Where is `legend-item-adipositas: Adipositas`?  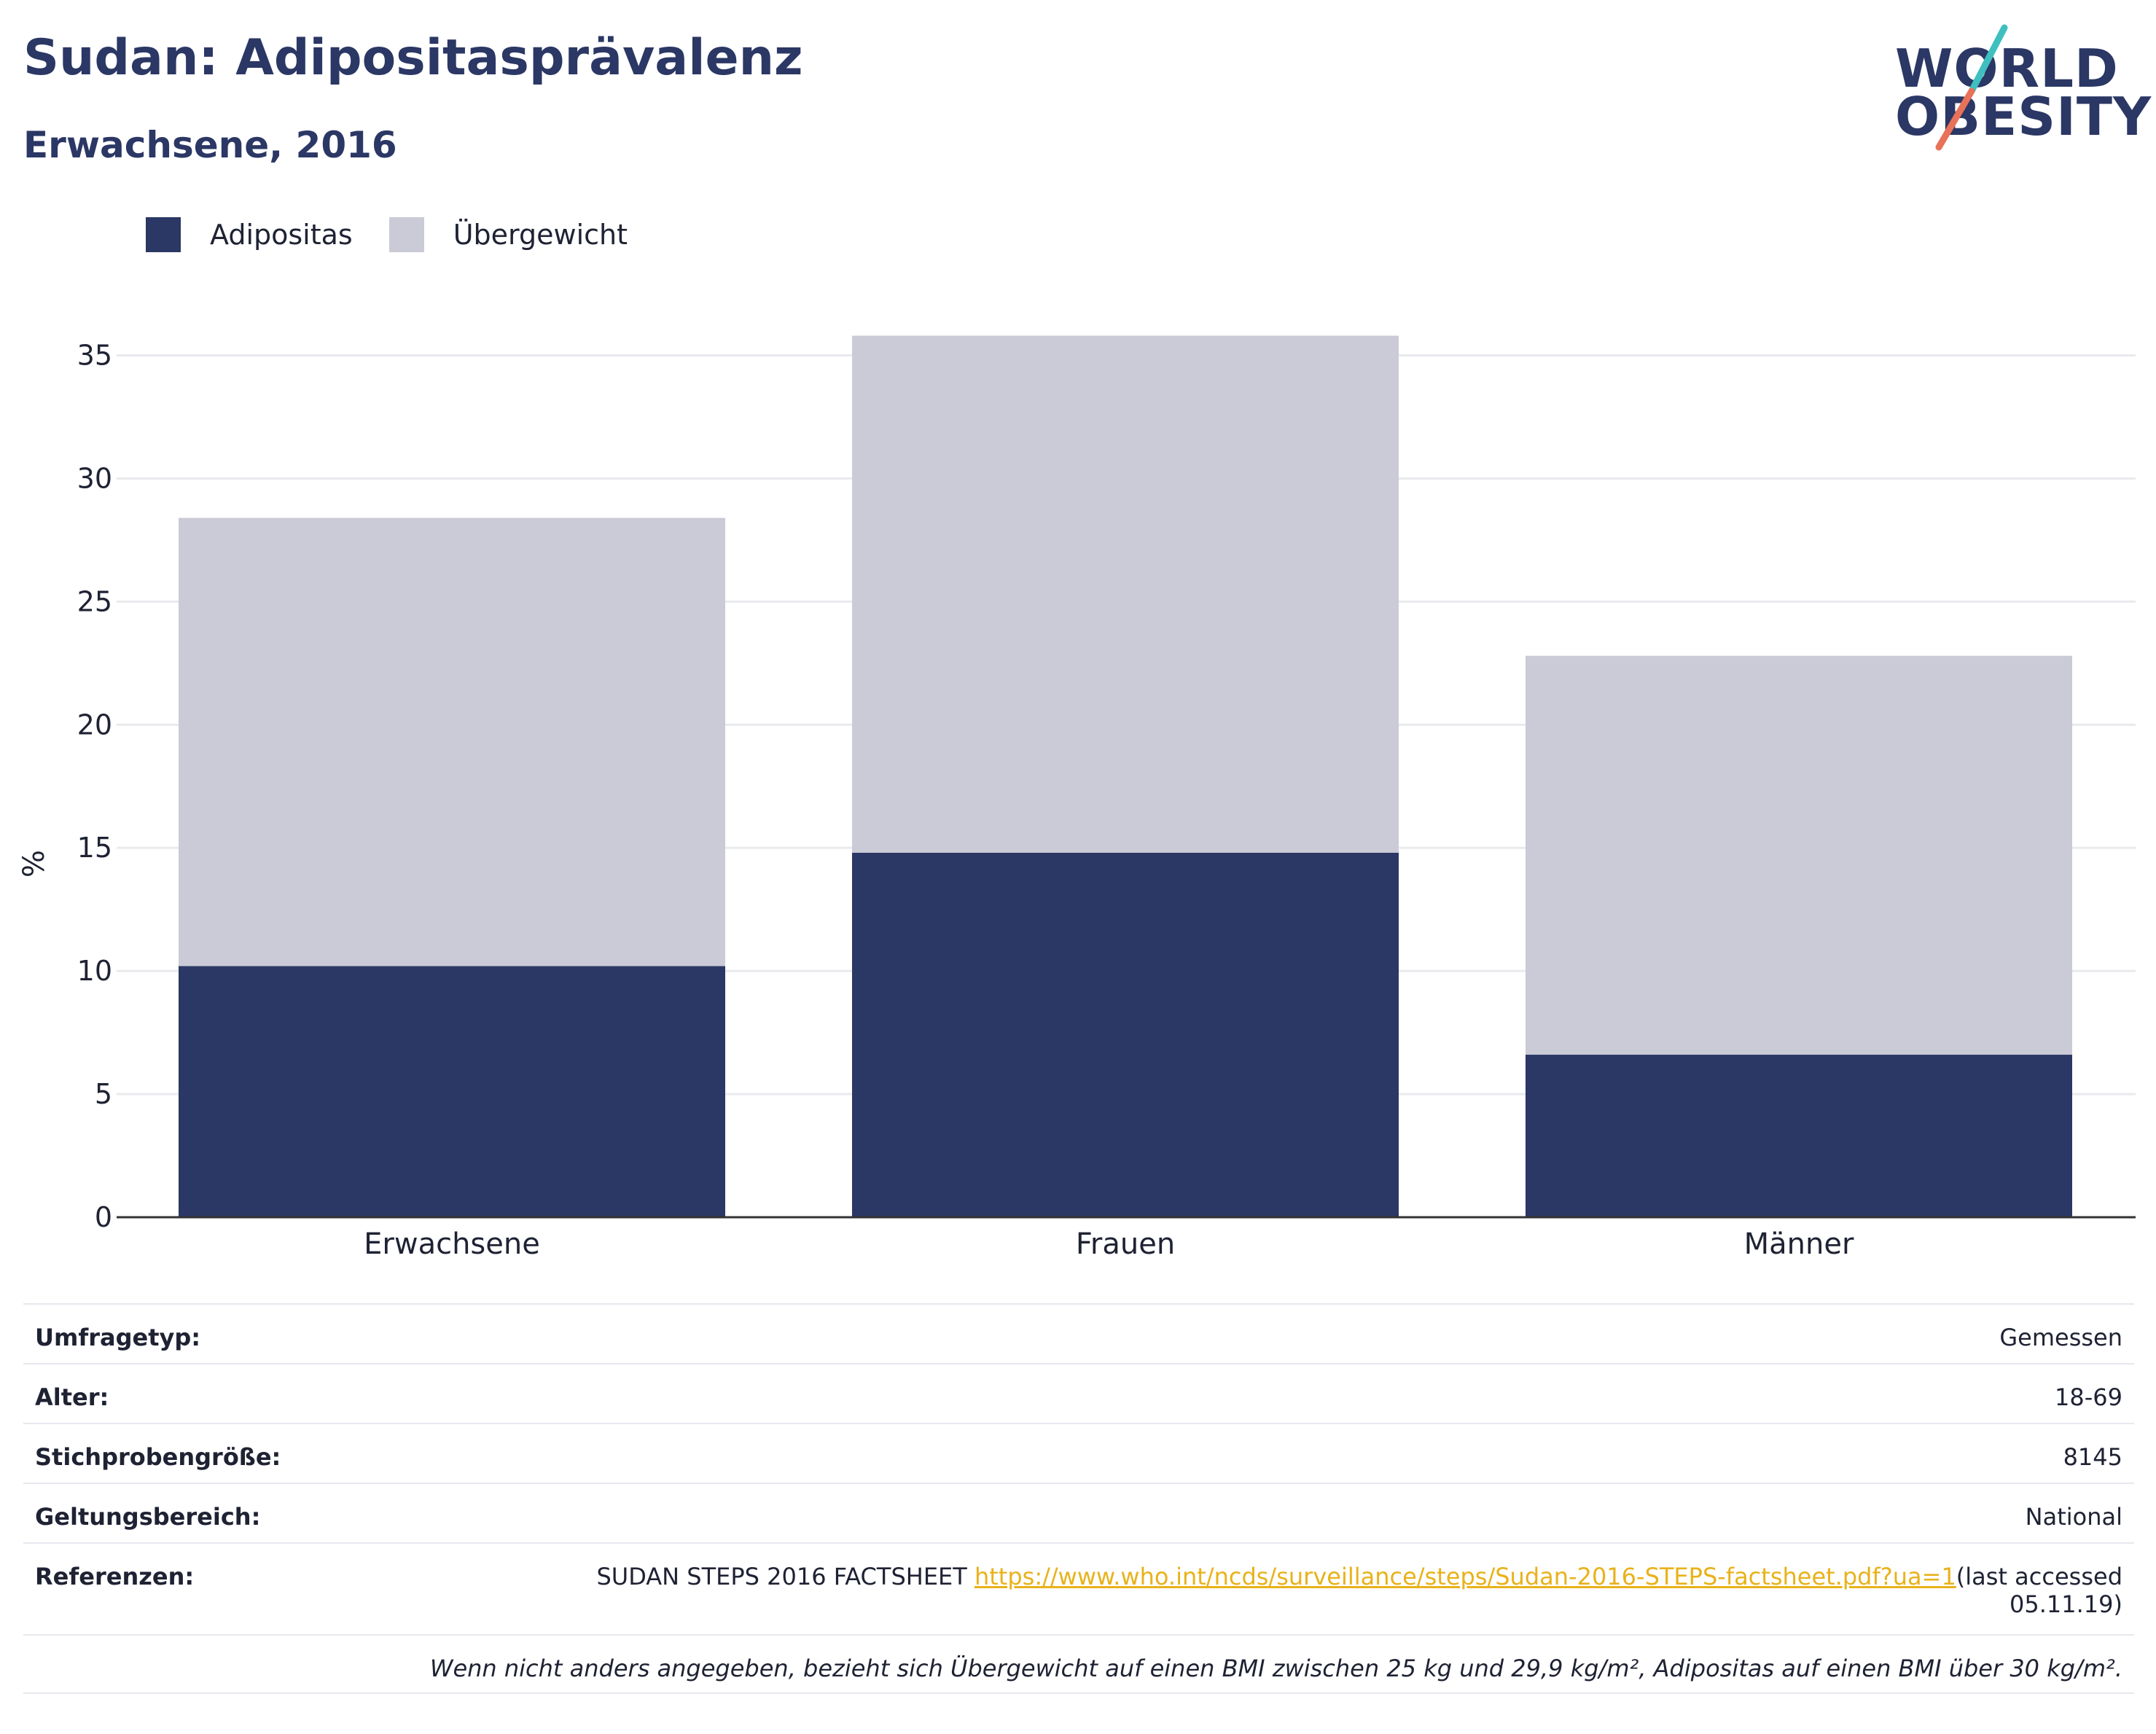 legend-item-adipositas: Adipositas is located at coordinates (250, 234).